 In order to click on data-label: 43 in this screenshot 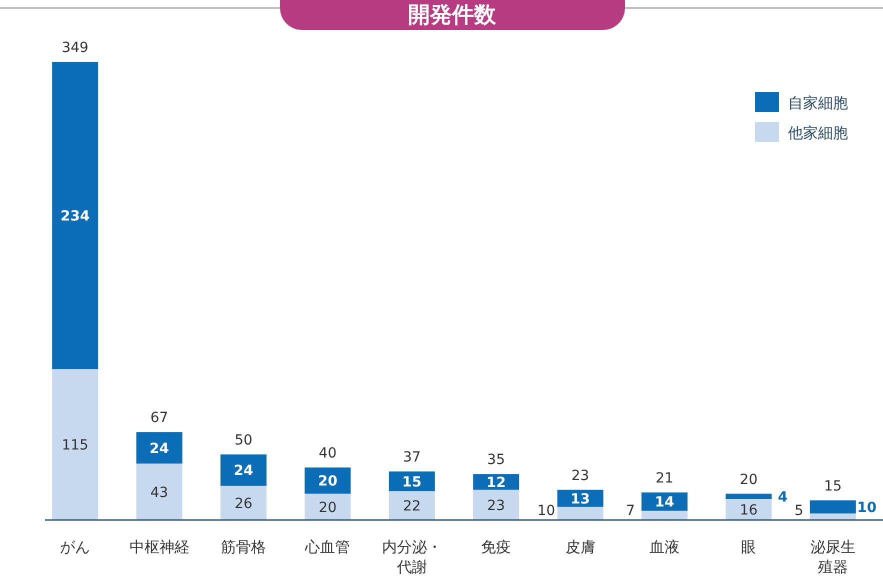, I will do `click(159, 492)`.